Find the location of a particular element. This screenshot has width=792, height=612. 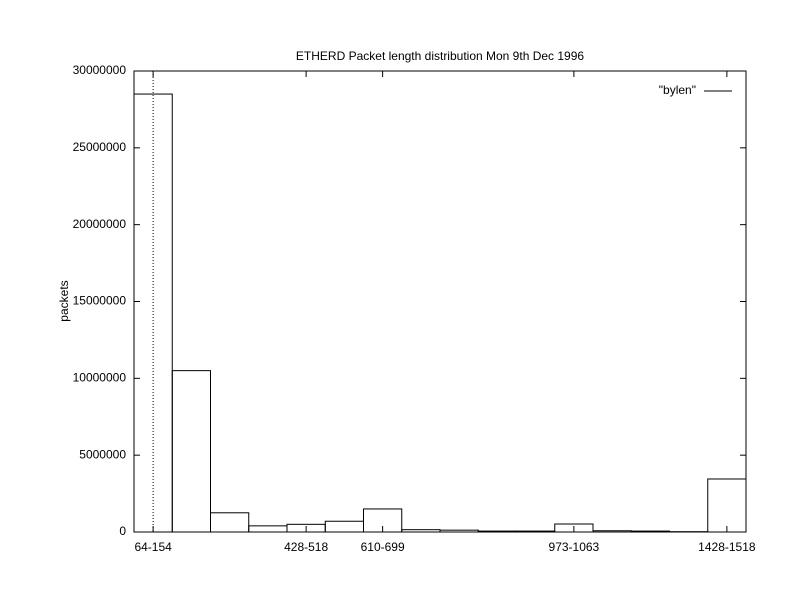

y-tick-label: 0 is located at coordinates (122, 531).